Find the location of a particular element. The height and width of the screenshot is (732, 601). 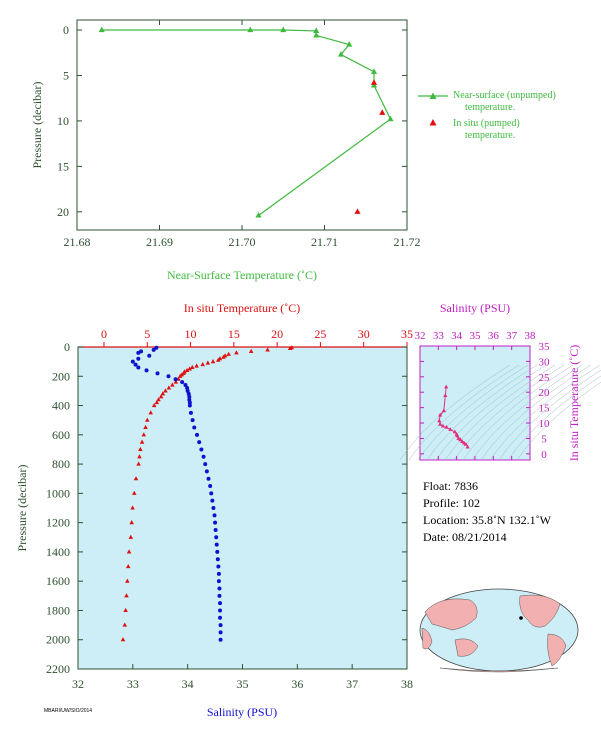

legend-marker-pumped is located at coordinates (433, 122).